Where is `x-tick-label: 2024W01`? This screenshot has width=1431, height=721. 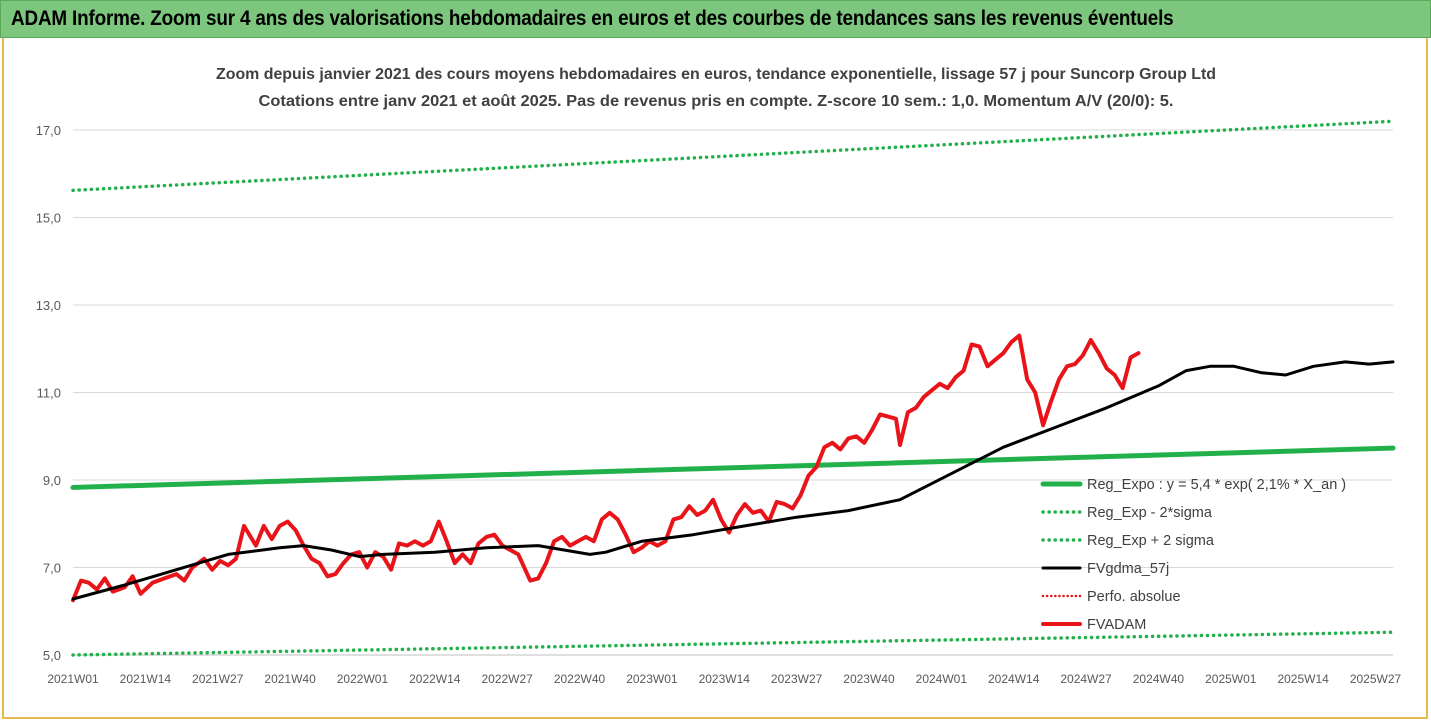 x-tick-label: 2024W01 is located at coordinates (942, 679).